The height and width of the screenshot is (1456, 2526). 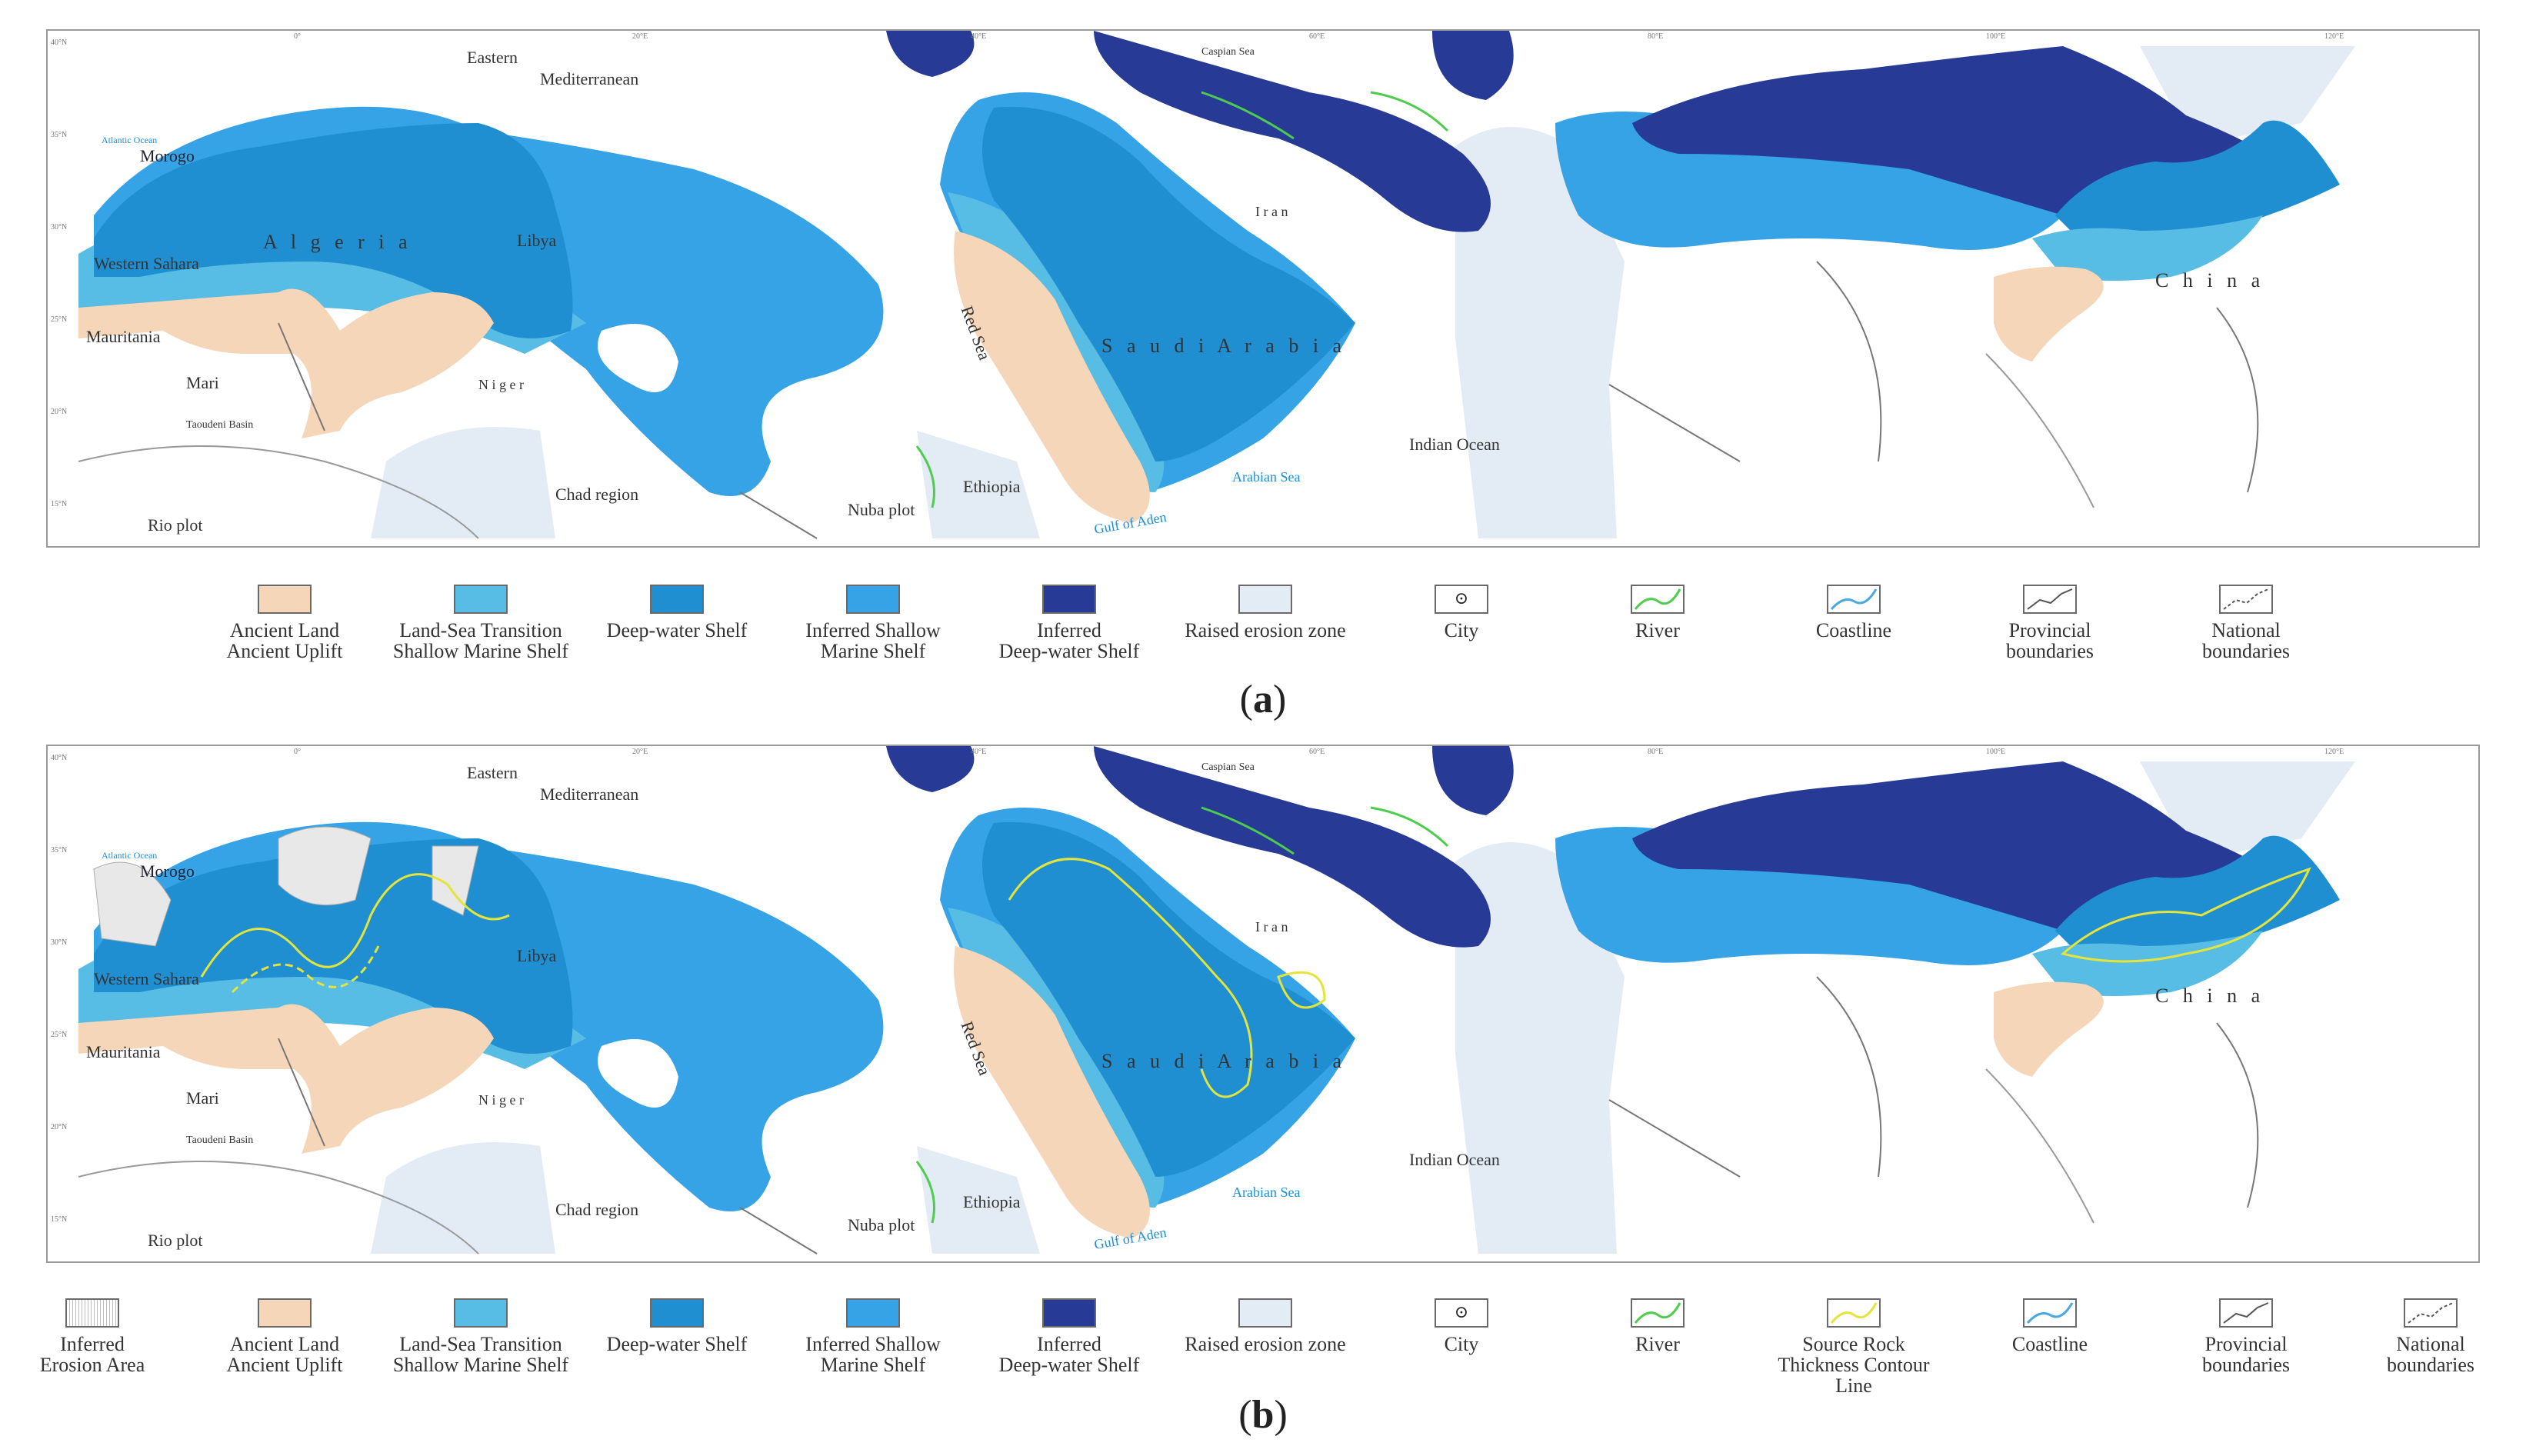 What do you see at coordinates (1266, 1192) in the screenshot?
I see `map-label-arabian-sea: Arabian Sea` at bounding box center [1266, 1192].